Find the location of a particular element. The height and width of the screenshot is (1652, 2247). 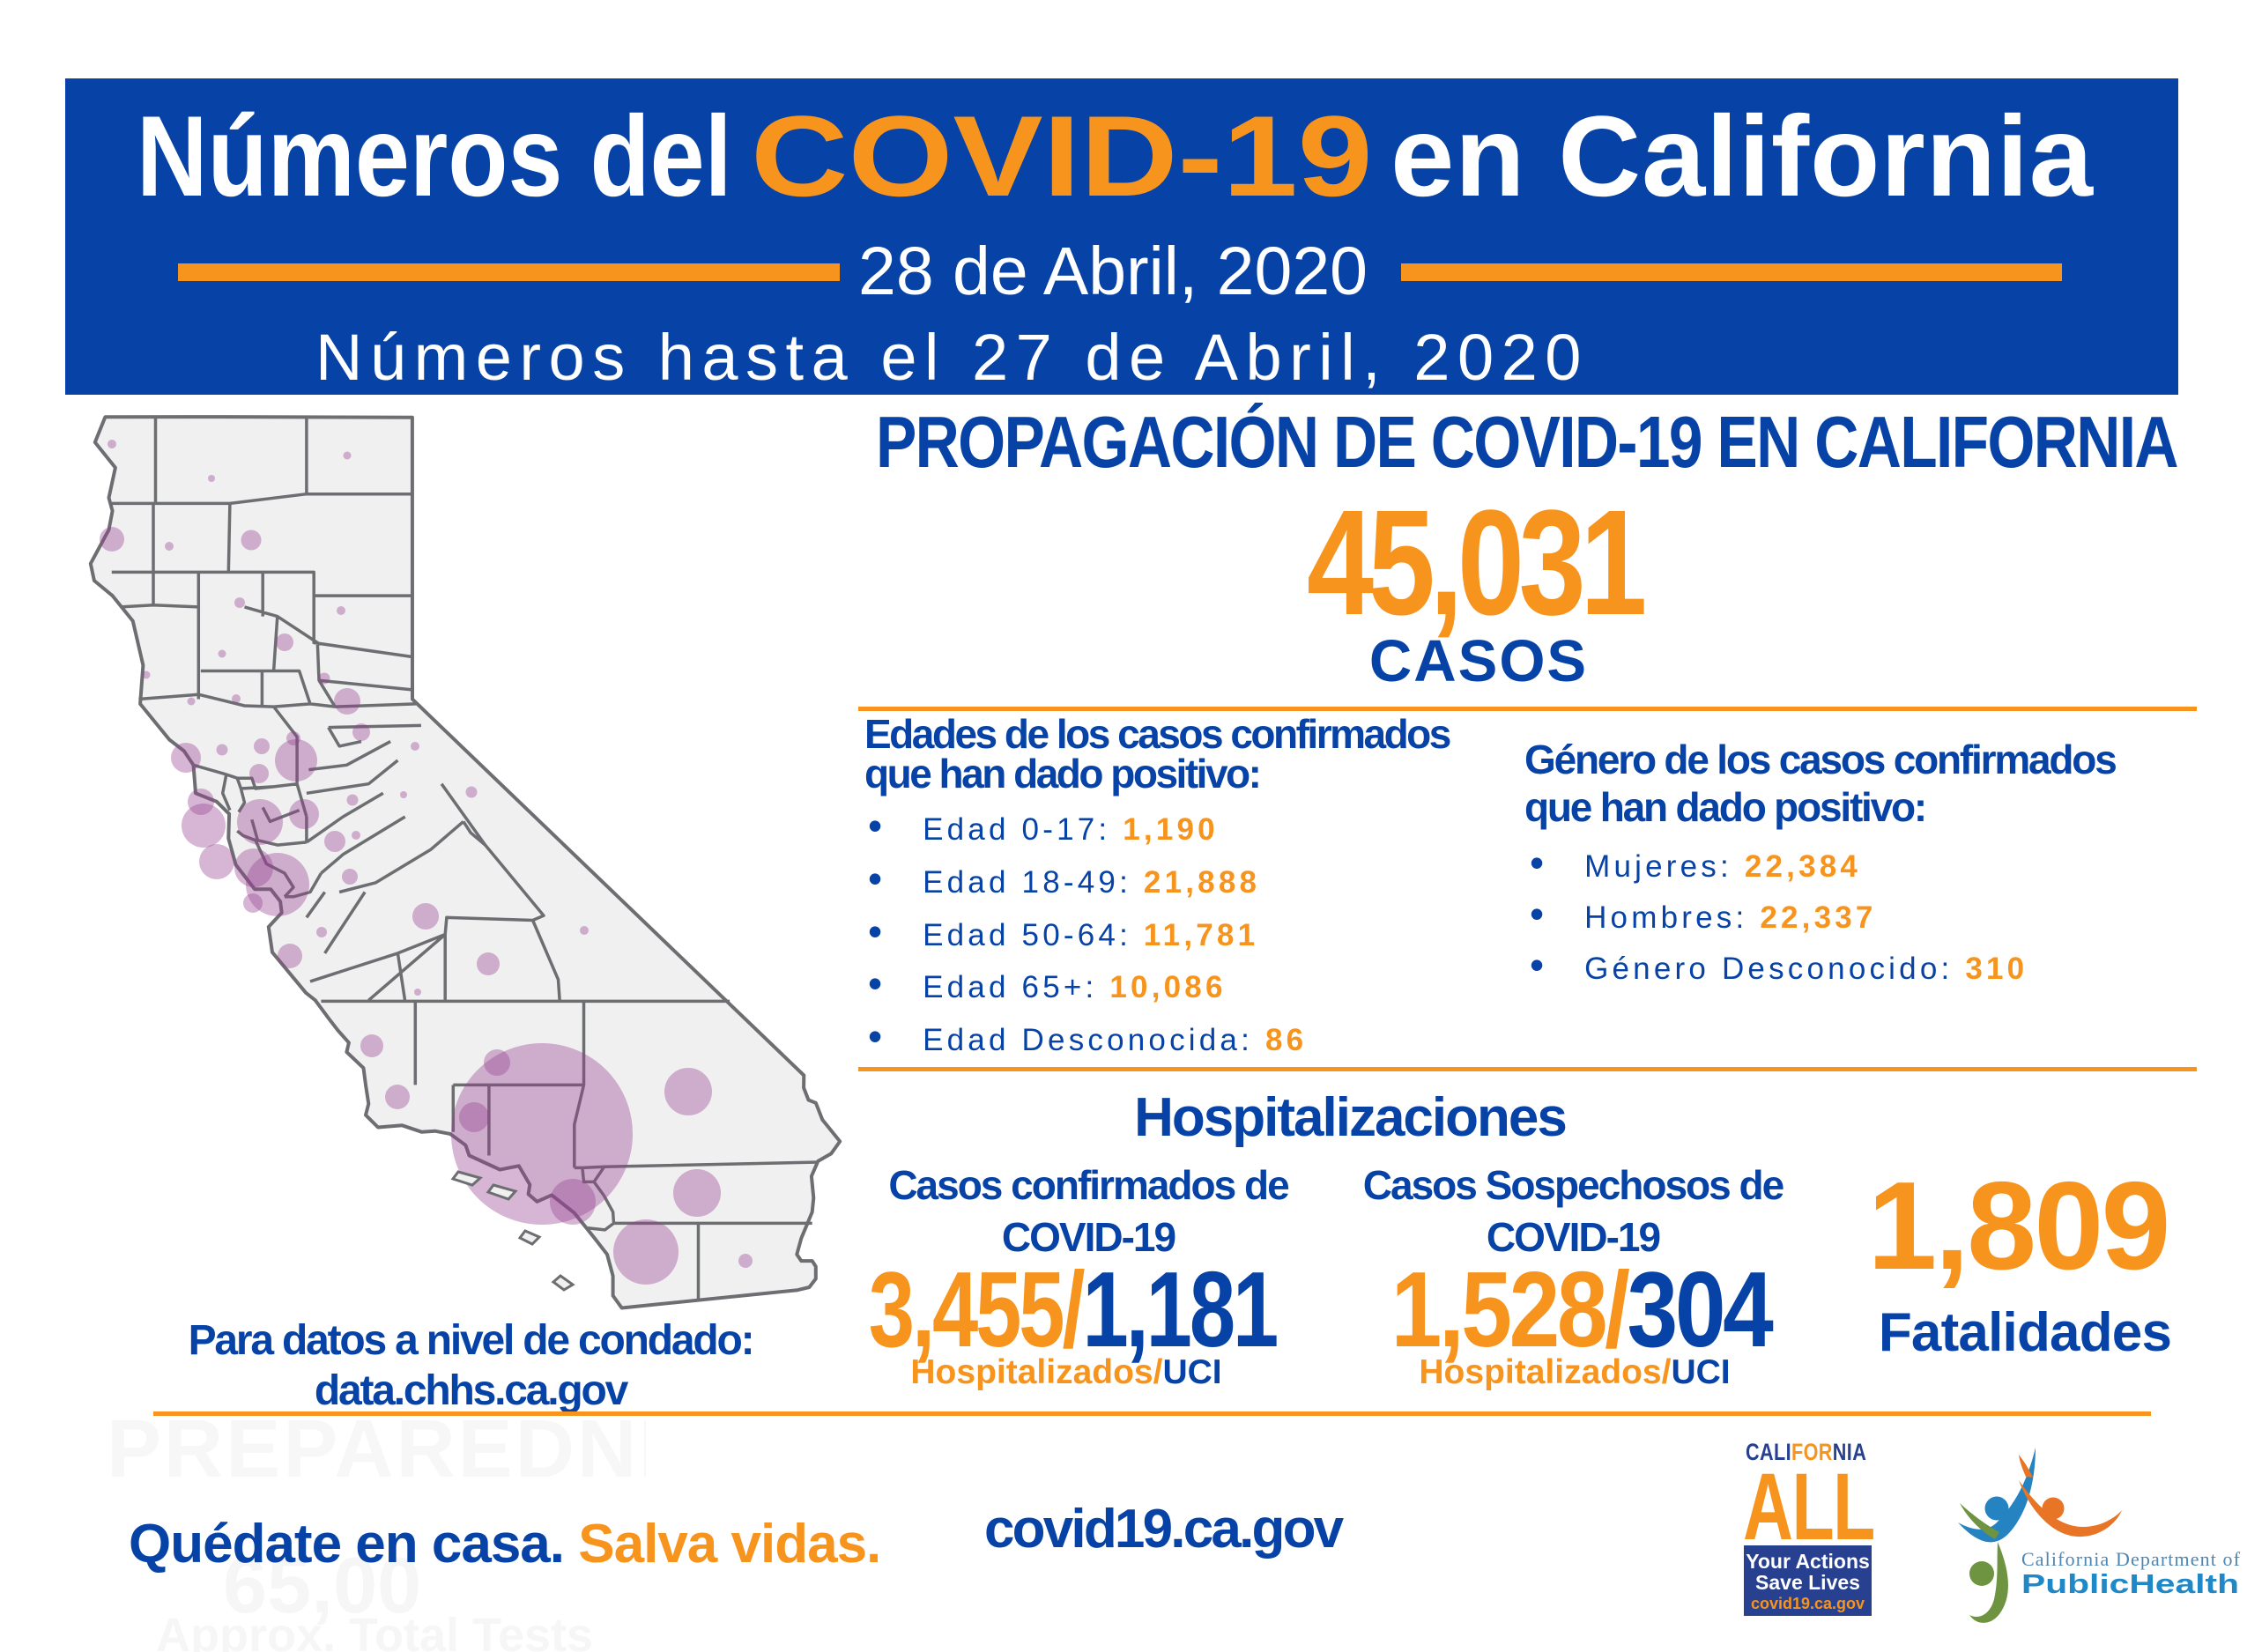

svg-text: PublicHealth is located at coordinates (2130, 1583).